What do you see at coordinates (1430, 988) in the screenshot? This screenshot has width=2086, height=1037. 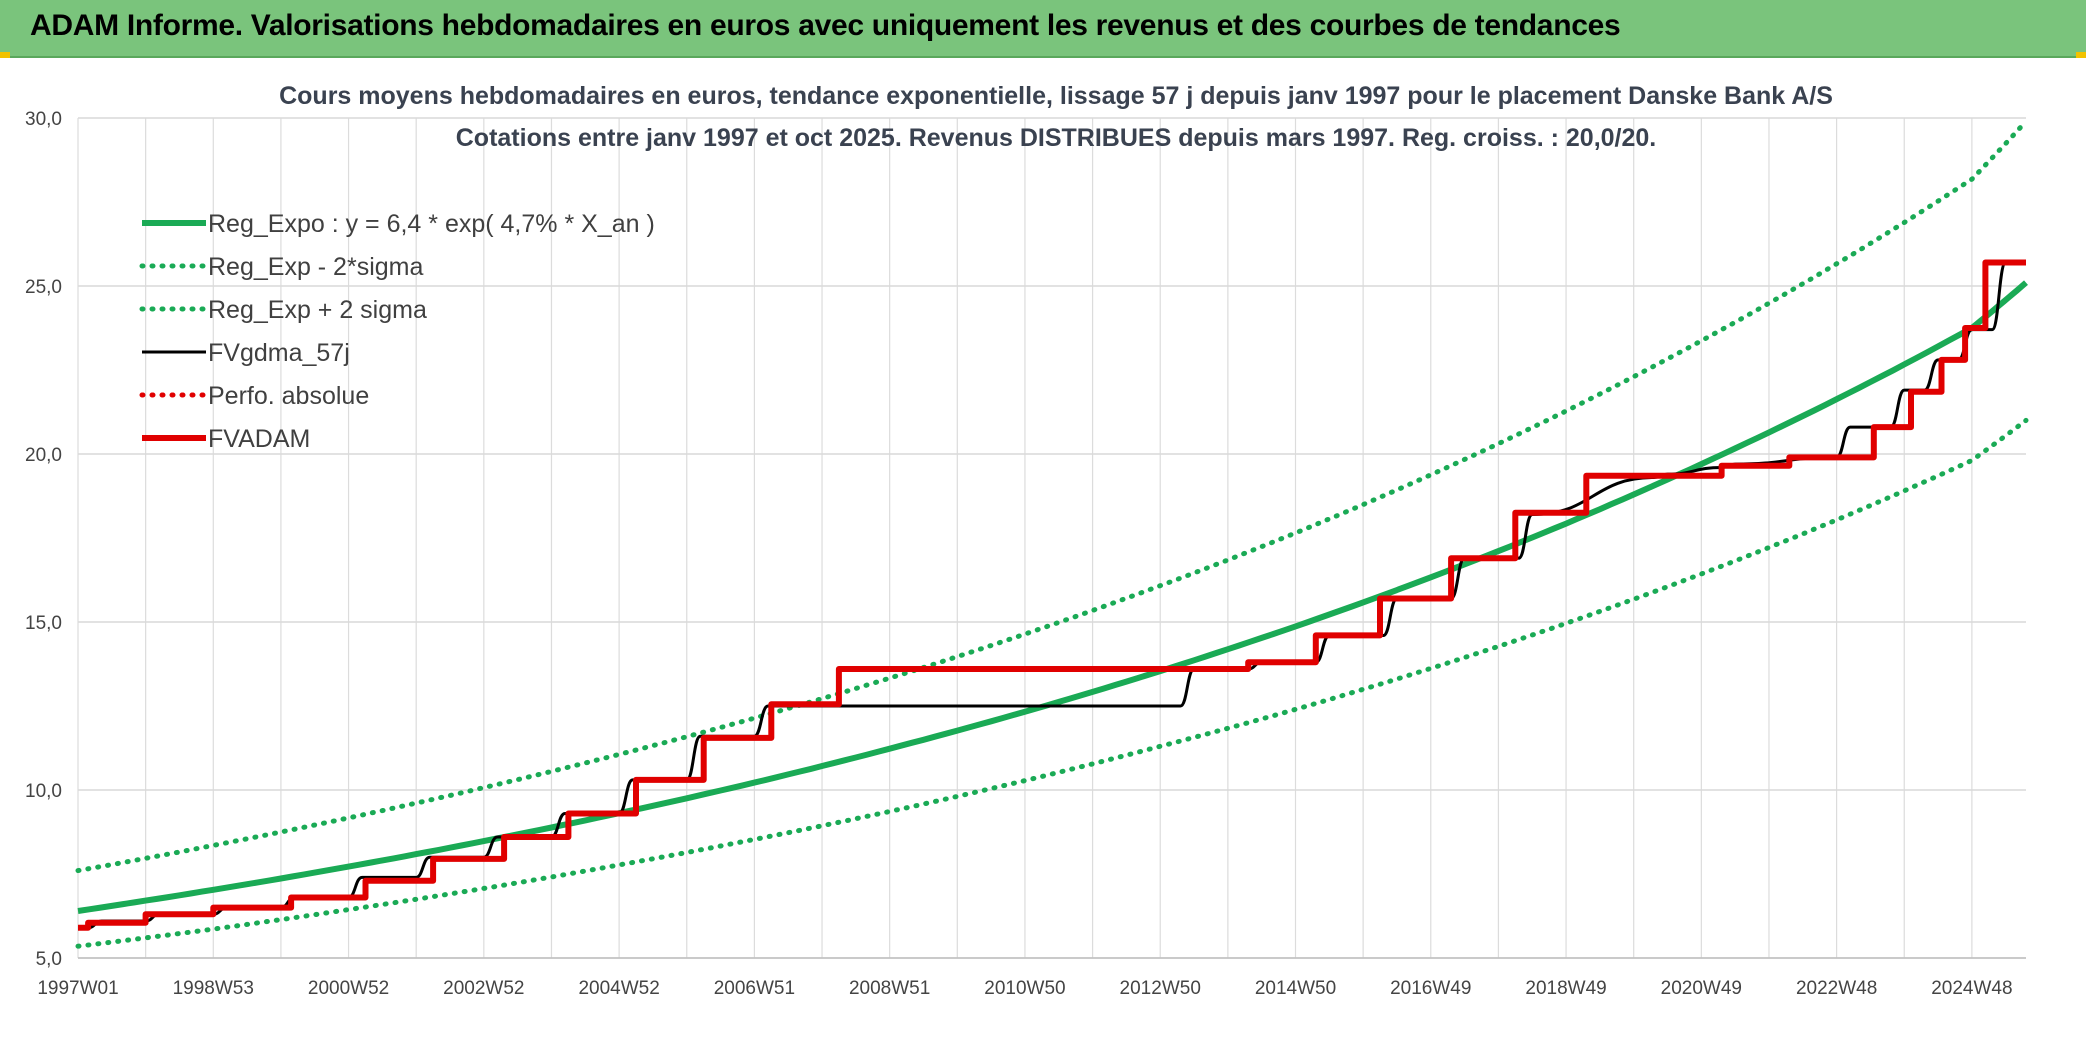 I see `x-tick-label: 2016W49` at bounding box center [1430, 988].